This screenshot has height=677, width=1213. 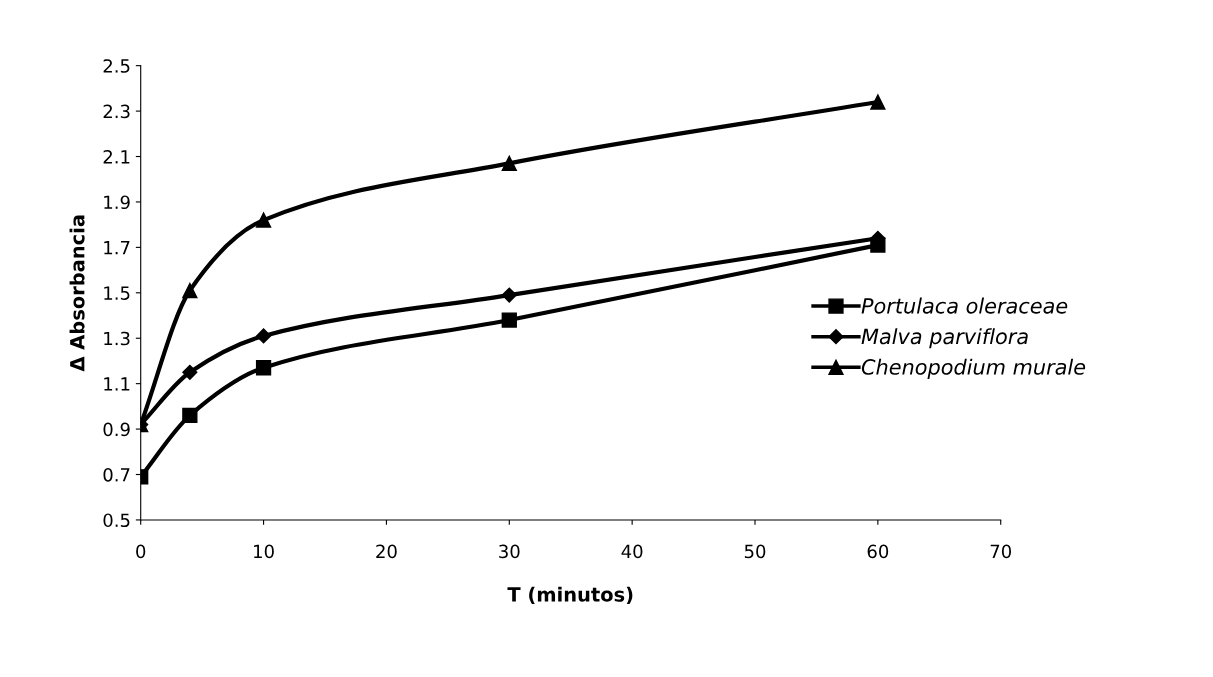 What do you see at coordinates (386, 551) in the screenshot?
I see `x-tick-label: 20` at bounding box center [386, 551].